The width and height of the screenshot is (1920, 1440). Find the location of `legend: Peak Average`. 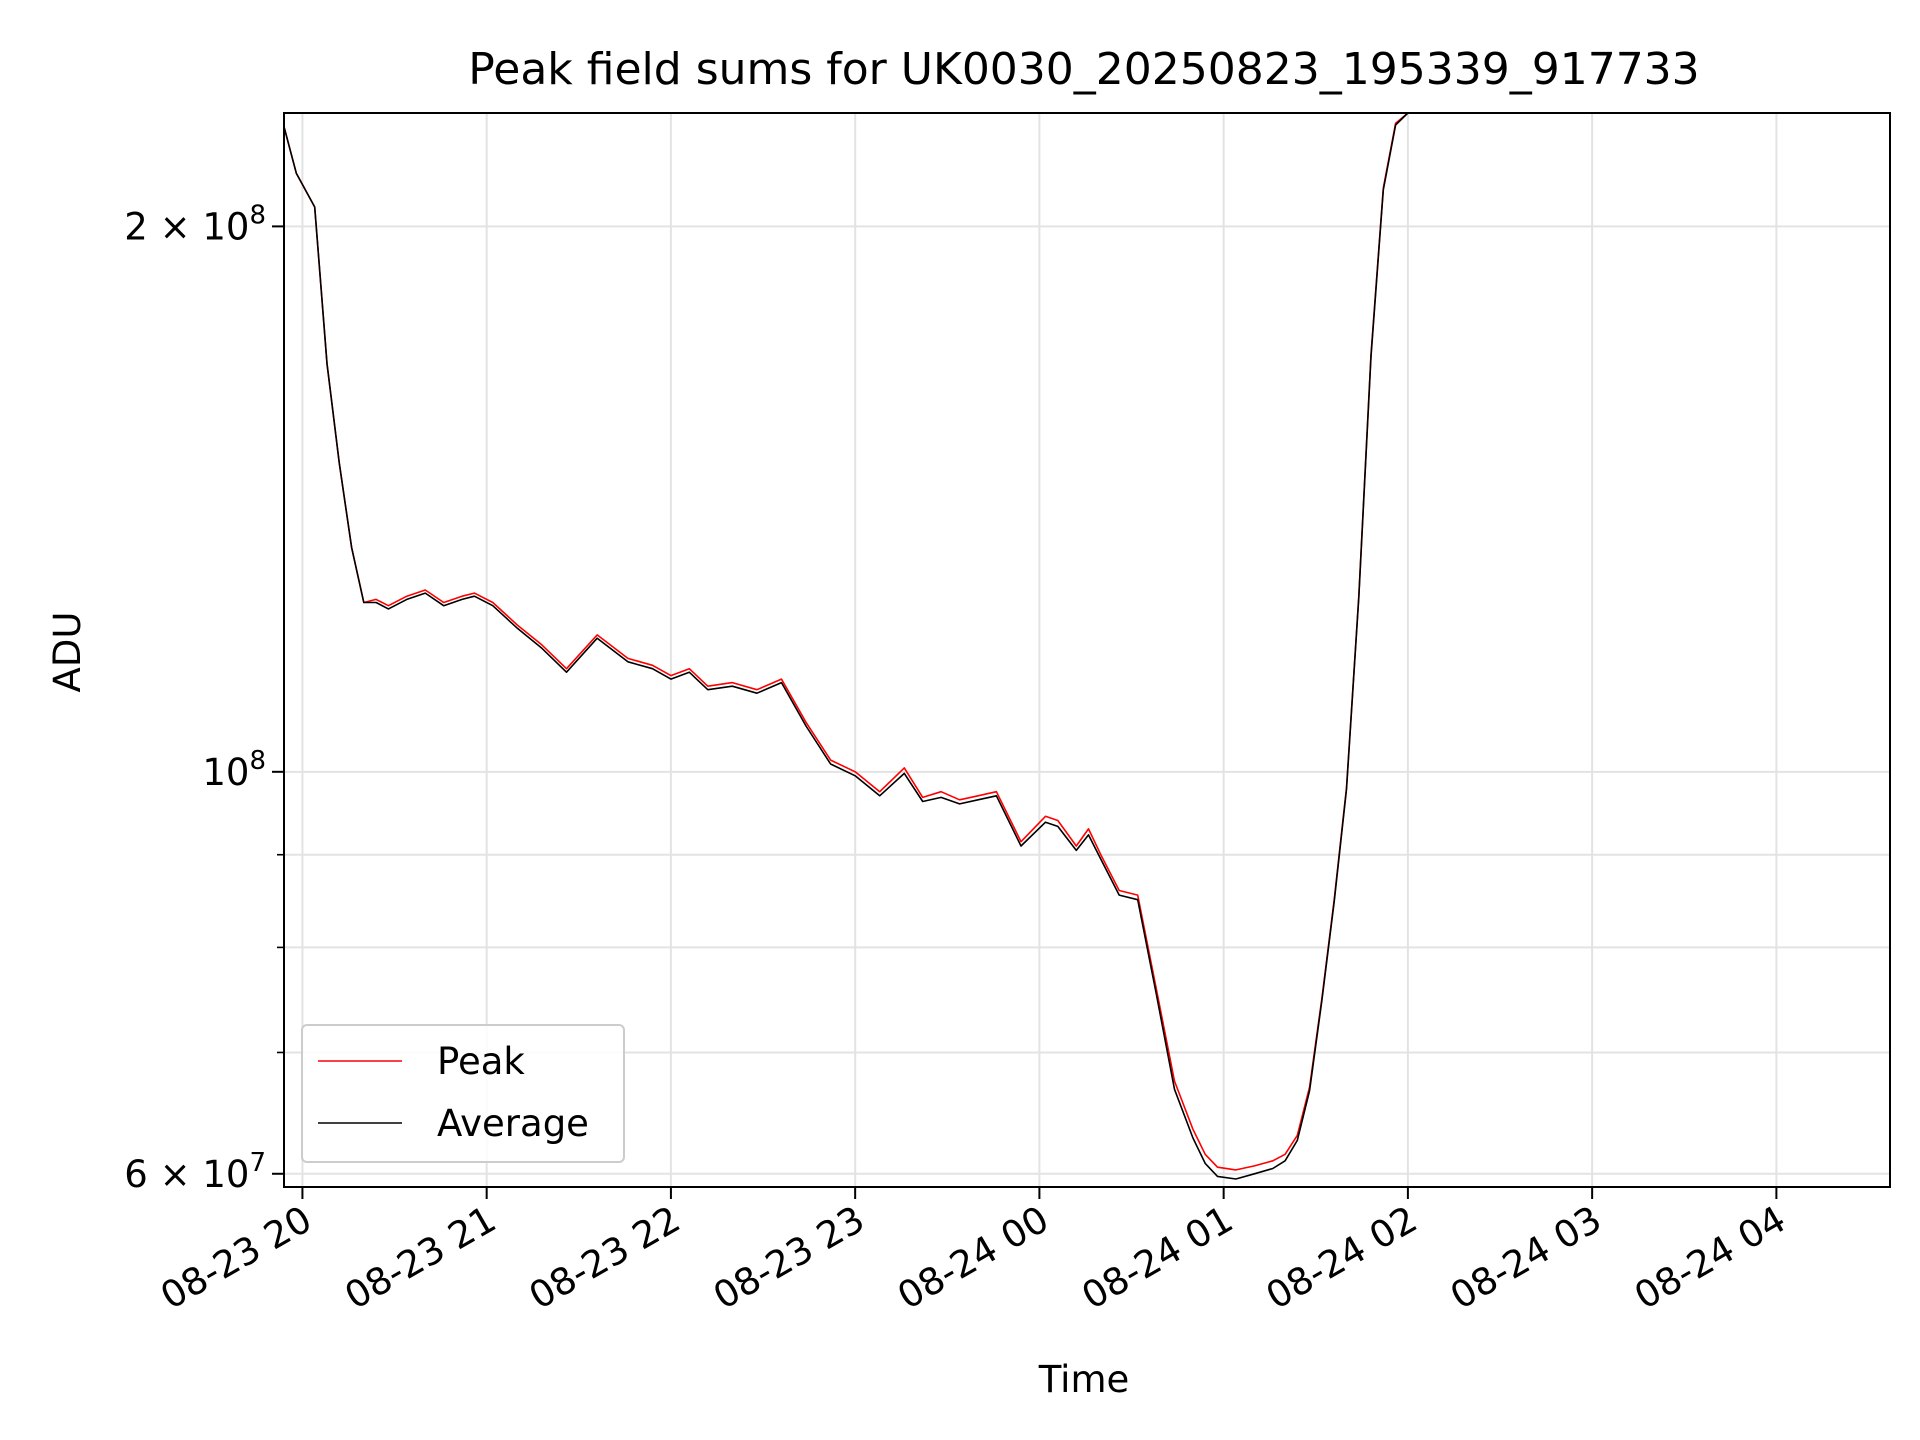

legend: Peak Average is located at coordinates (463, 1093).